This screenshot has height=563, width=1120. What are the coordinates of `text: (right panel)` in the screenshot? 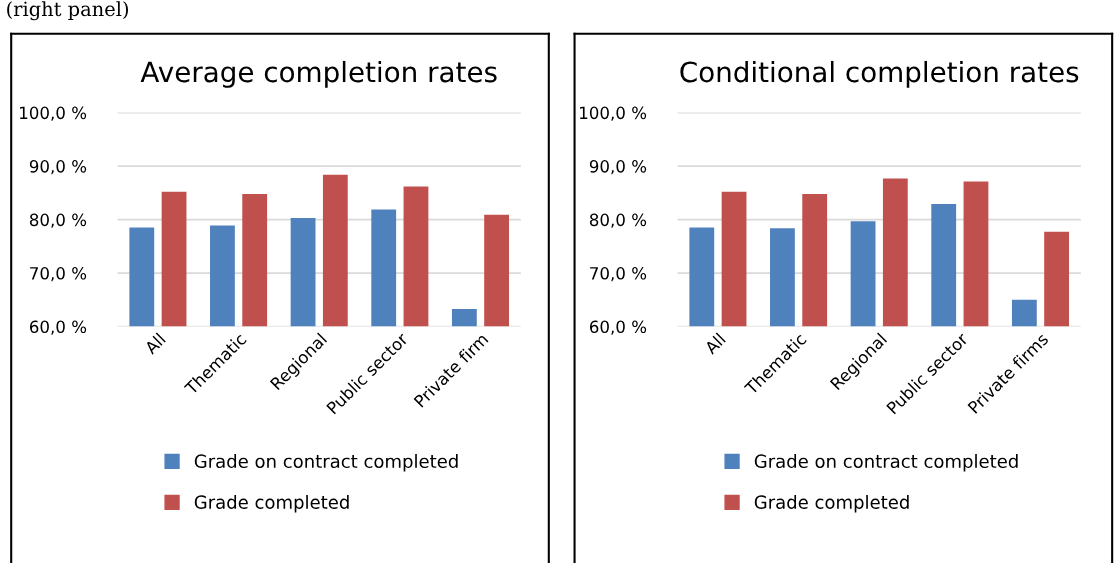 It's located at (67, 11).